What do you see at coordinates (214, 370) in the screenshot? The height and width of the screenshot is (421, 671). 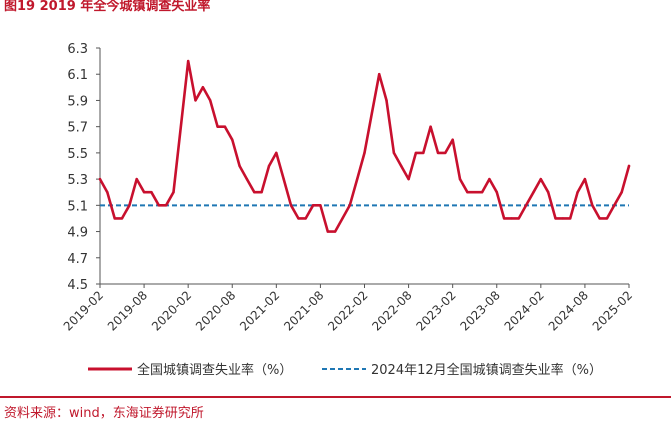 I see `legend-label-main: 全国城镇调查失业率（%）` at bounding box center [214, 370].